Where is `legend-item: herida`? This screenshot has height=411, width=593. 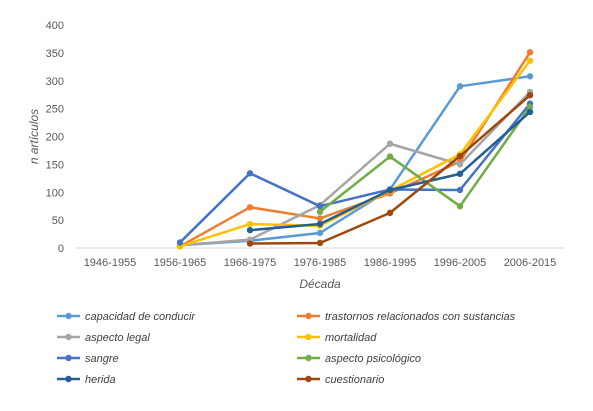
legend-item: herida is located at coordinates (86, 380).